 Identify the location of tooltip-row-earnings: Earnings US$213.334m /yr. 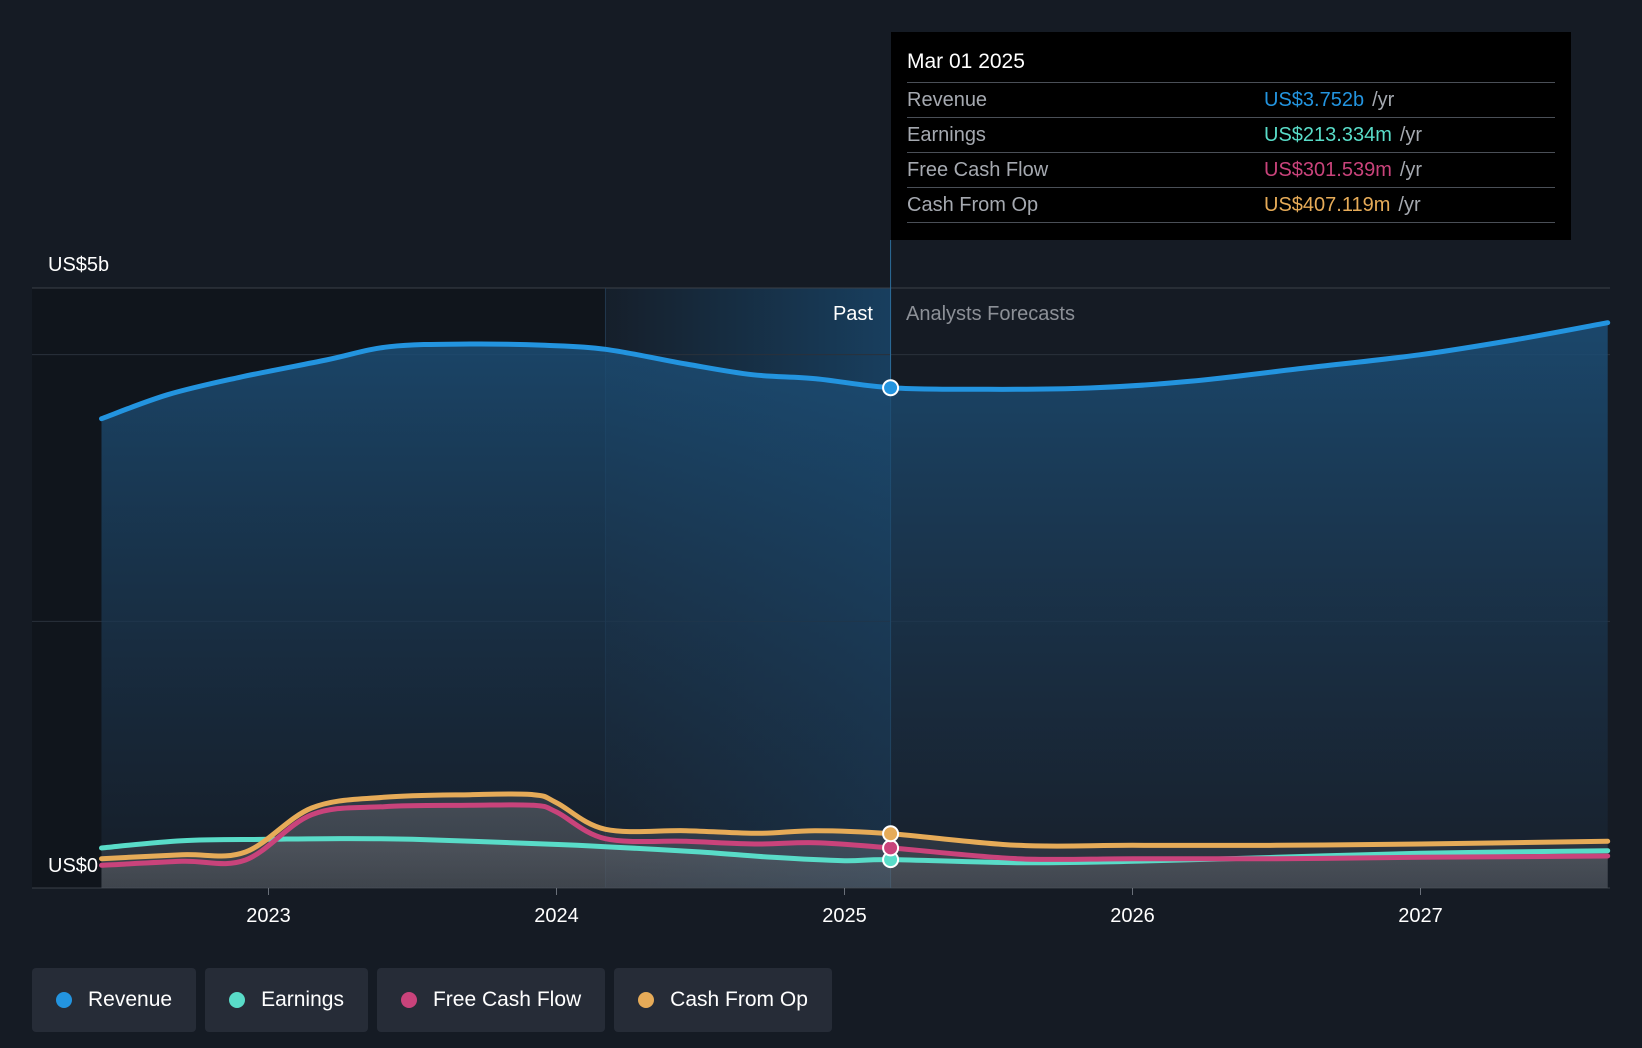
(1231, 135).